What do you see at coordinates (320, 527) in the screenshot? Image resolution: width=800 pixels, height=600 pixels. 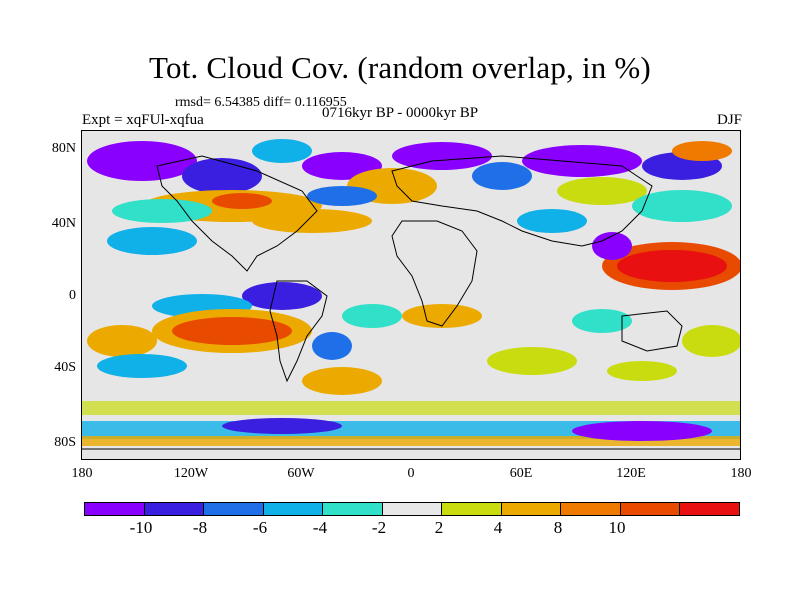 I see `colorbar-label: -4` at bounding box center [320, 527].